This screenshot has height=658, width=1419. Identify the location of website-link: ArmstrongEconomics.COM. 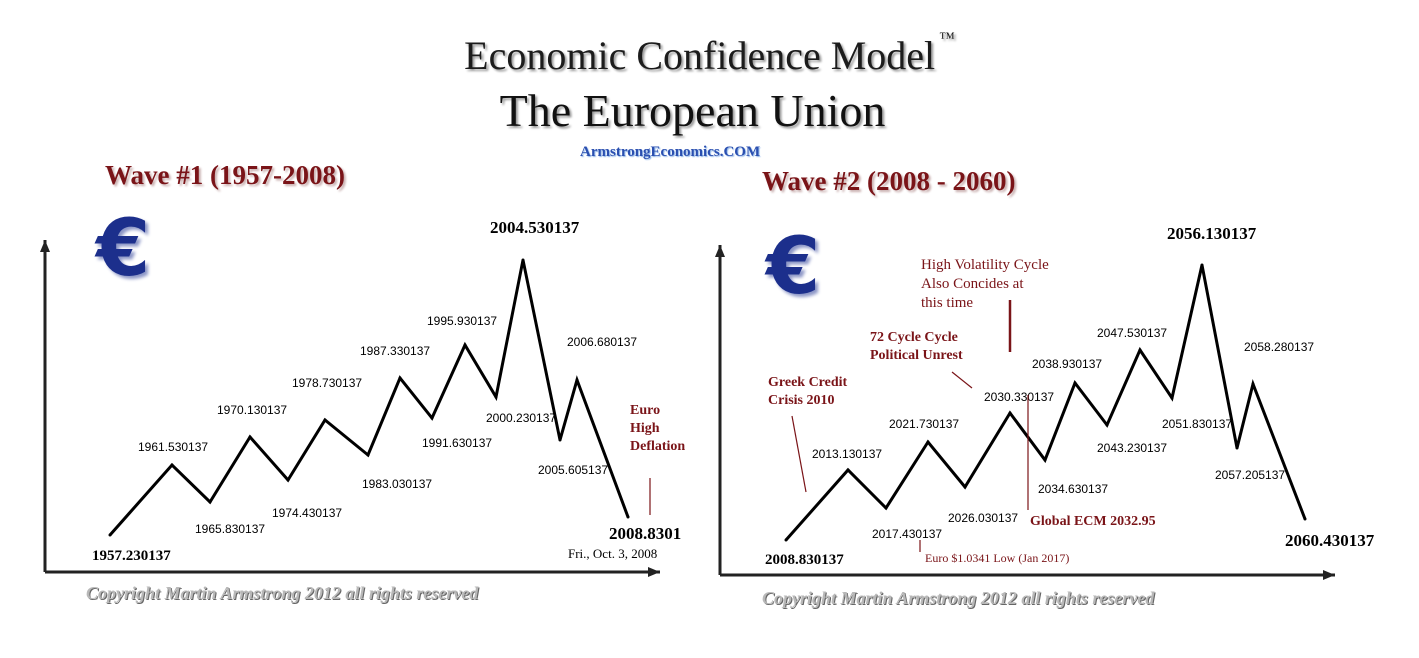
(670, 152).